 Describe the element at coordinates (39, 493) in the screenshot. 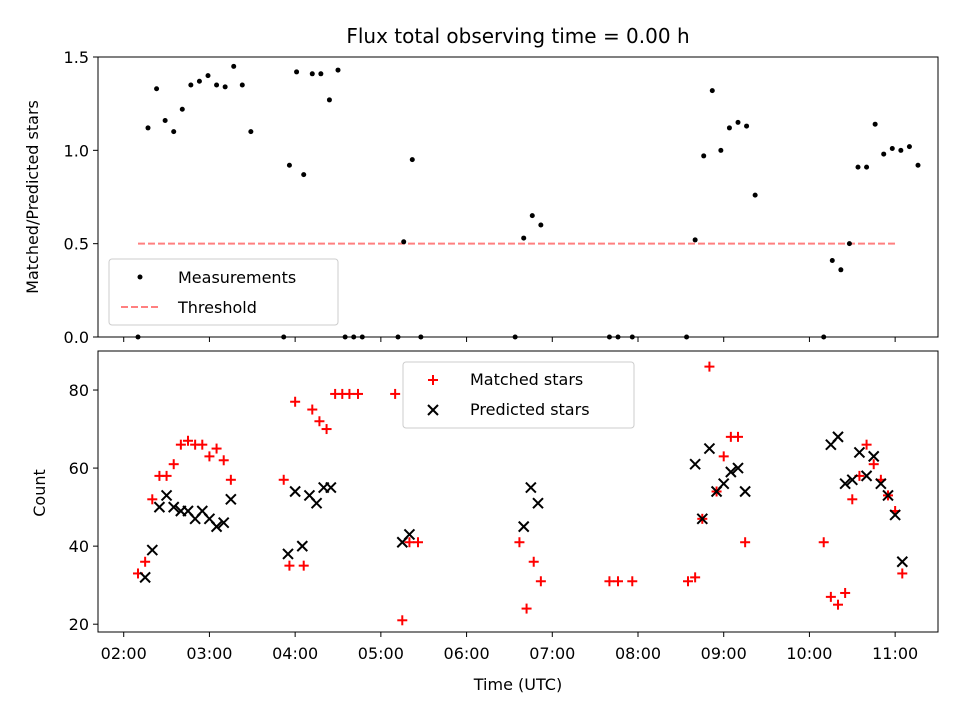

I see `bottom-y-axis-label: Count` at that location.